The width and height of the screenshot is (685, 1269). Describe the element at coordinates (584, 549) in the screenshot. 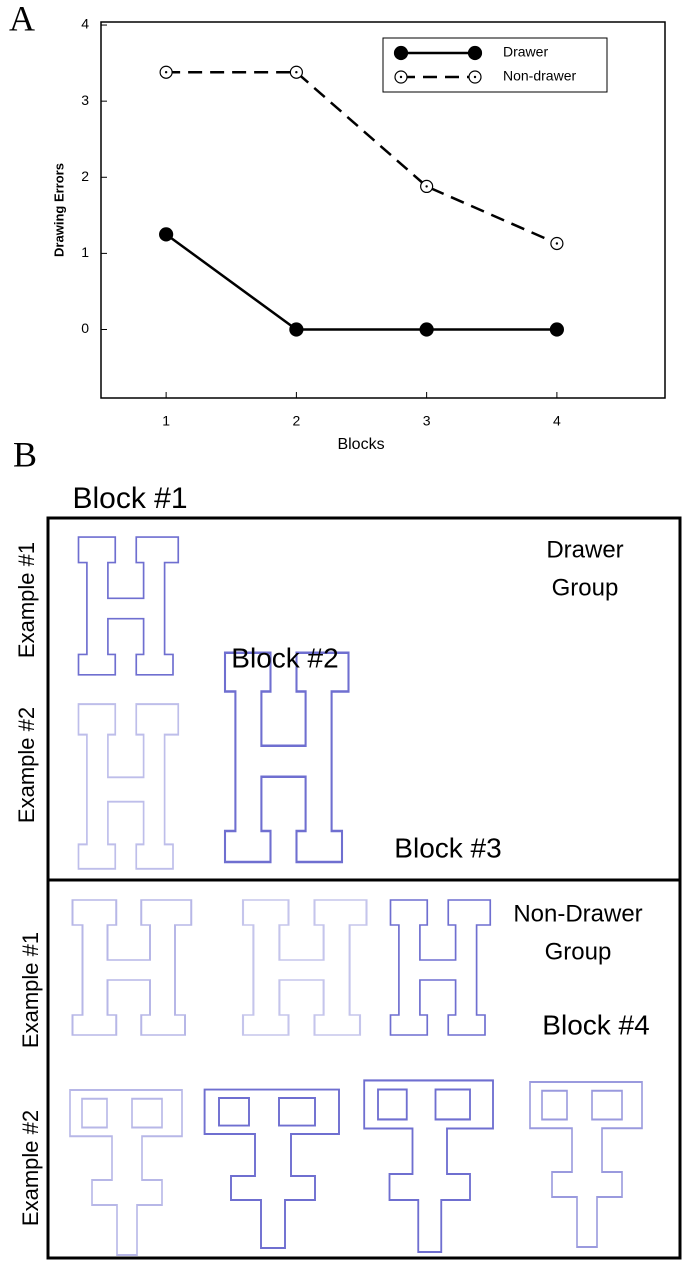

I see `group-label: Drawer` at that location.